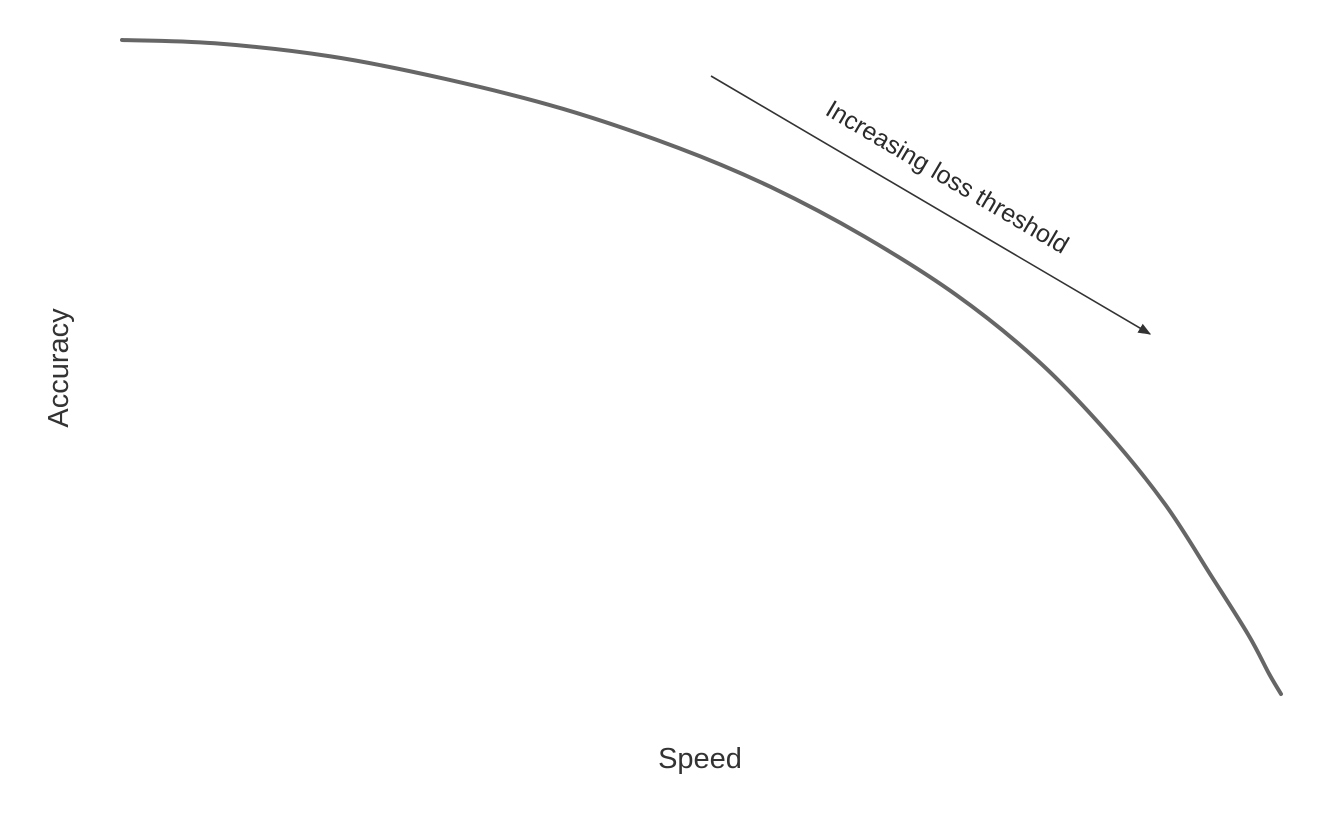 The width and height of the screenshot is (1320, 814). I want to click on annotation-arrow, so click(931, 205).